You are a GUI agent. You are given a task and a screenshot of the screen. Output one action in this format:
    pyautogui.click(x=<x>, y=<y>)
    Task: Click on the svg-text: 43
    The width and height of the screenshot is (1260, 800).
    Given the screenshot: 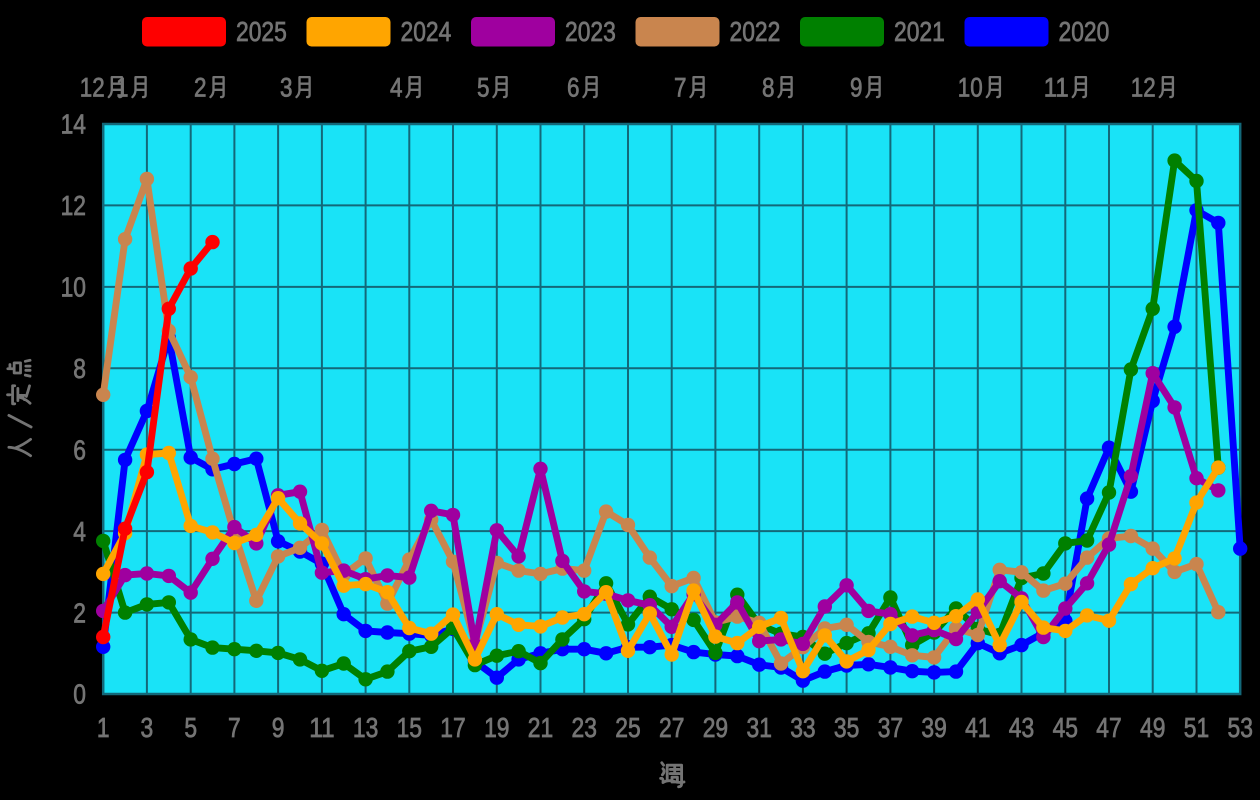 What is the action you would take?
    pyautogui.click(x=1021, y=727)
    